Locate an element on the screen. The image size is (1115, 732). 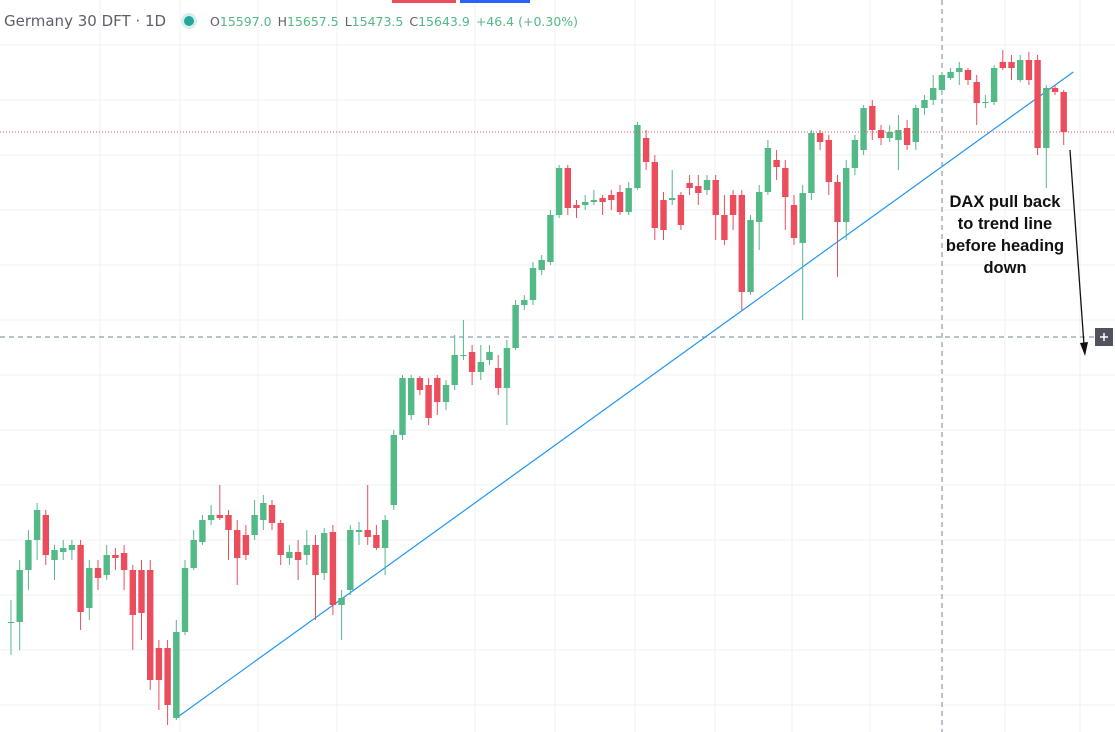
annotation-line: before heading is located at coordinates (1005, 246).